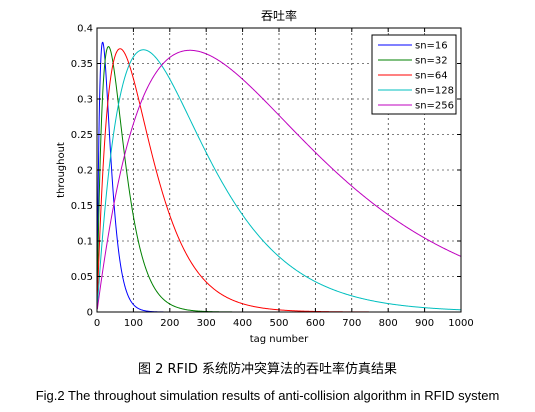 Image resolution: width=535 pixels, height=412 pixels. I want to click on y-tick-label: 0.35, so click(82, 64).